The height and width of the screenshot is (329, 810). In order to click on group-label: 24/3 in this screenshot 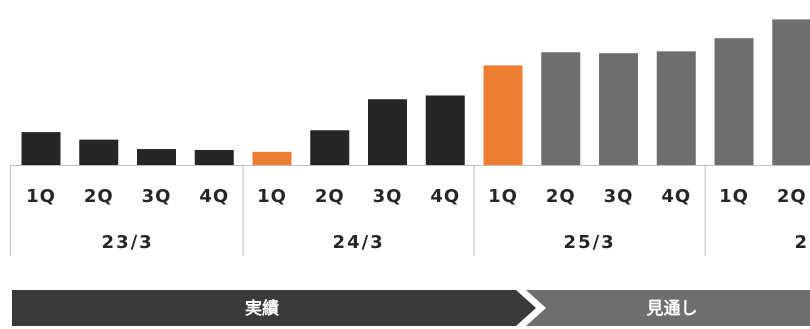, I will do `click(359, 242)`.